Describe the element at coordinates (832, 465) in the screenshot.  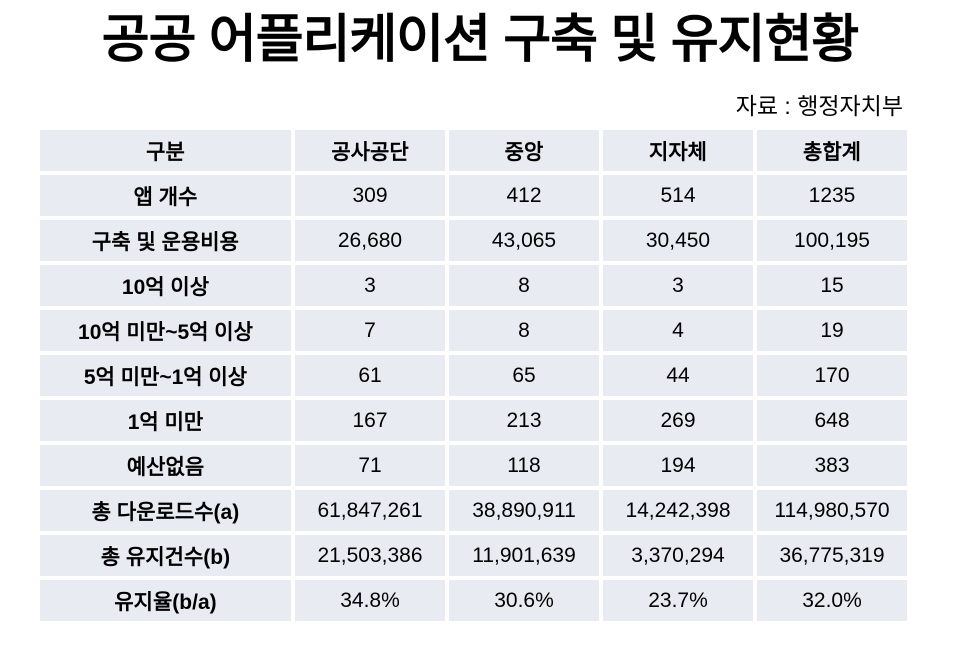
I see `cell-value: 383` at that location.